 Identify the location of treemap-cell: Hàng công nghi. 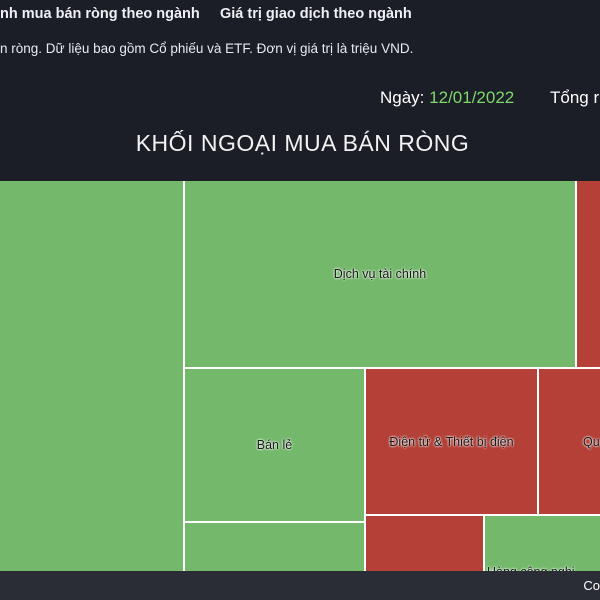
(542, 544).